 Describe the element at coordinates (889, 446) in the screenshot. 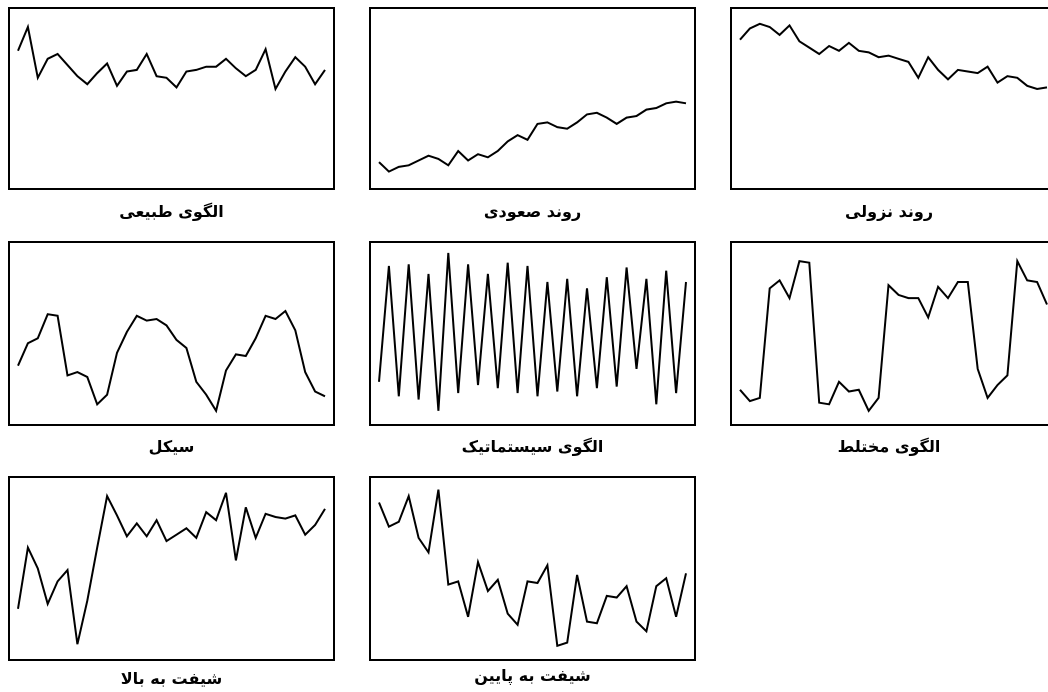

I see `panel-label: الگوی مختلط` at that location.